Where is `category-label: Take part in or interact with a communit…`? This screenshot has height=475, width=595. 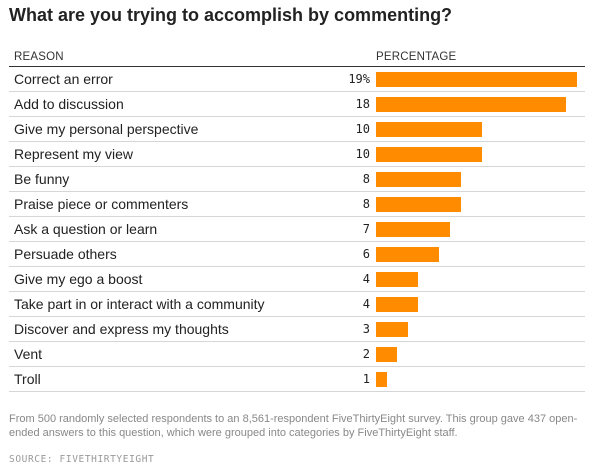
category-label: Take part in or interact with a communit… is located at coordinates (139, 304).